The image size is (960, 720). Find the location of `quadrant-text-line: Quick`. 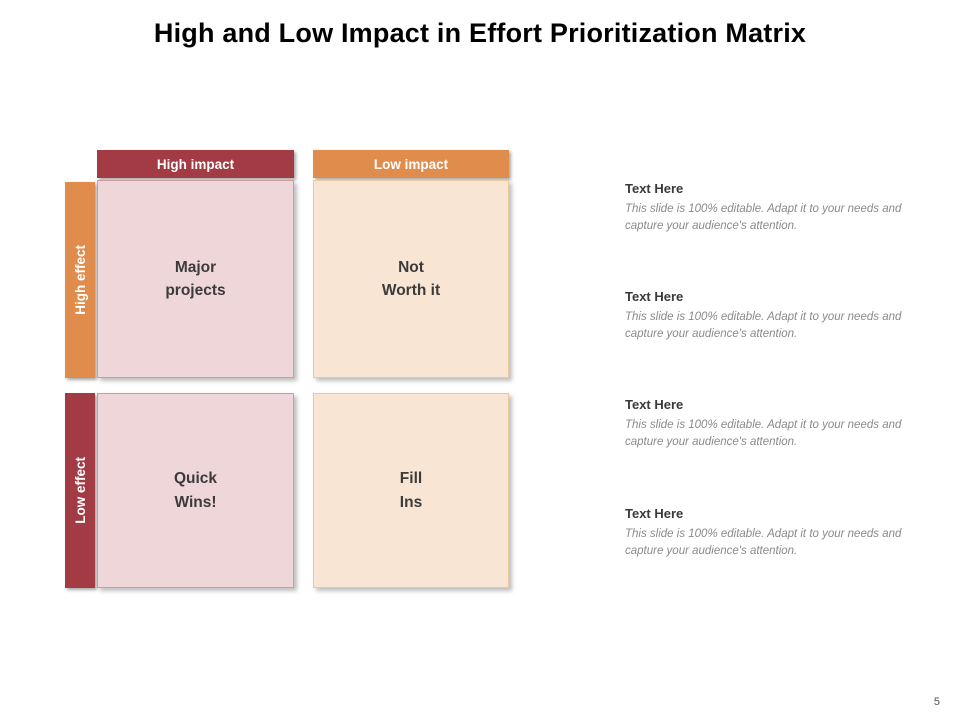

quadrant-text-line: Quick is located at coordinates (195, 479).